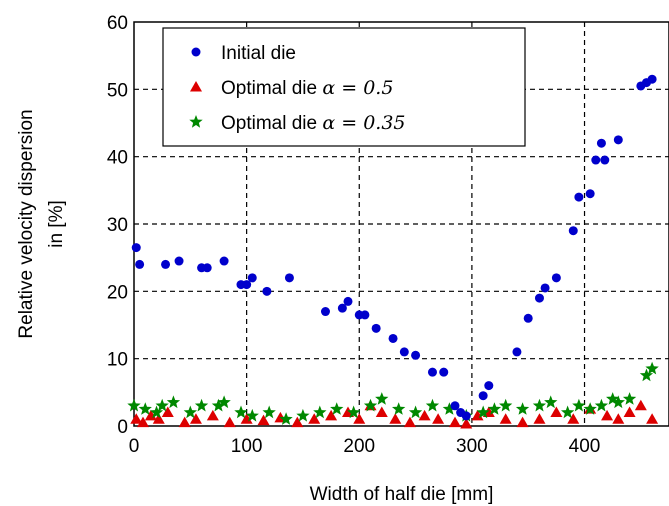 This screenshot has width=669, height=506. What do you see at coordinates (117, 90) in the screenshot?
I see `y-tick-label: 50` at bounding box center [117, 90].